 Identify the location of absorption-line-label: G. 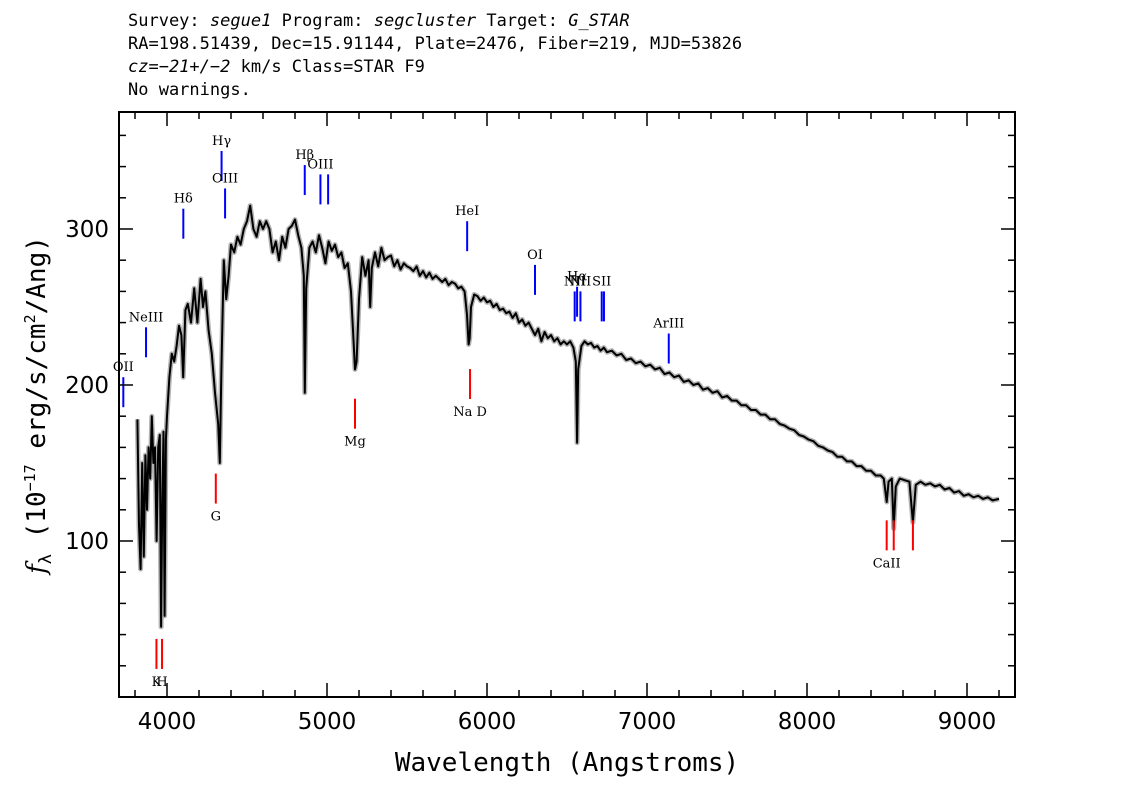
(216, 517).